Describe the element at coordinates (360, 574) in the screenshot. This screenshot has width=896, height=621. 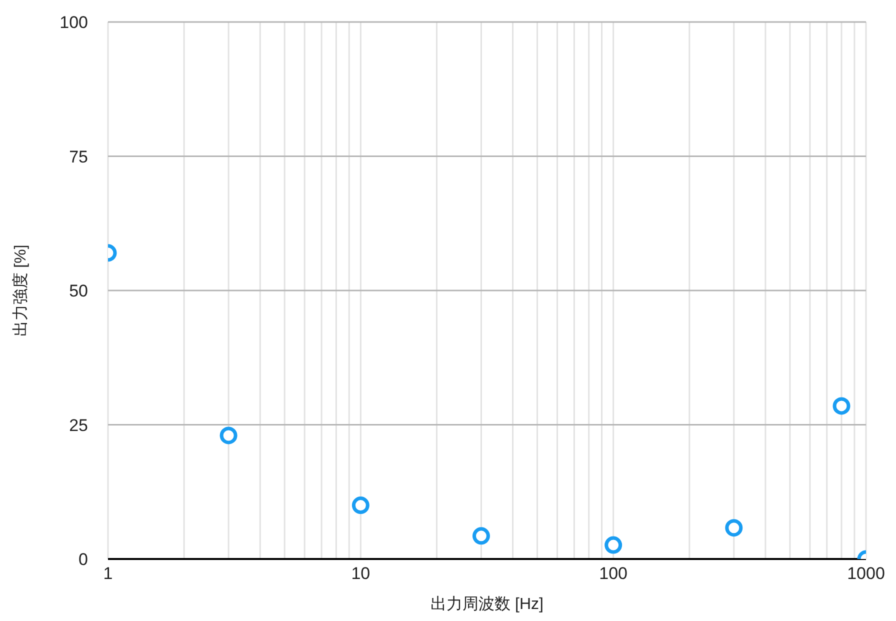
I see `x-tick-label: 10` at that location.